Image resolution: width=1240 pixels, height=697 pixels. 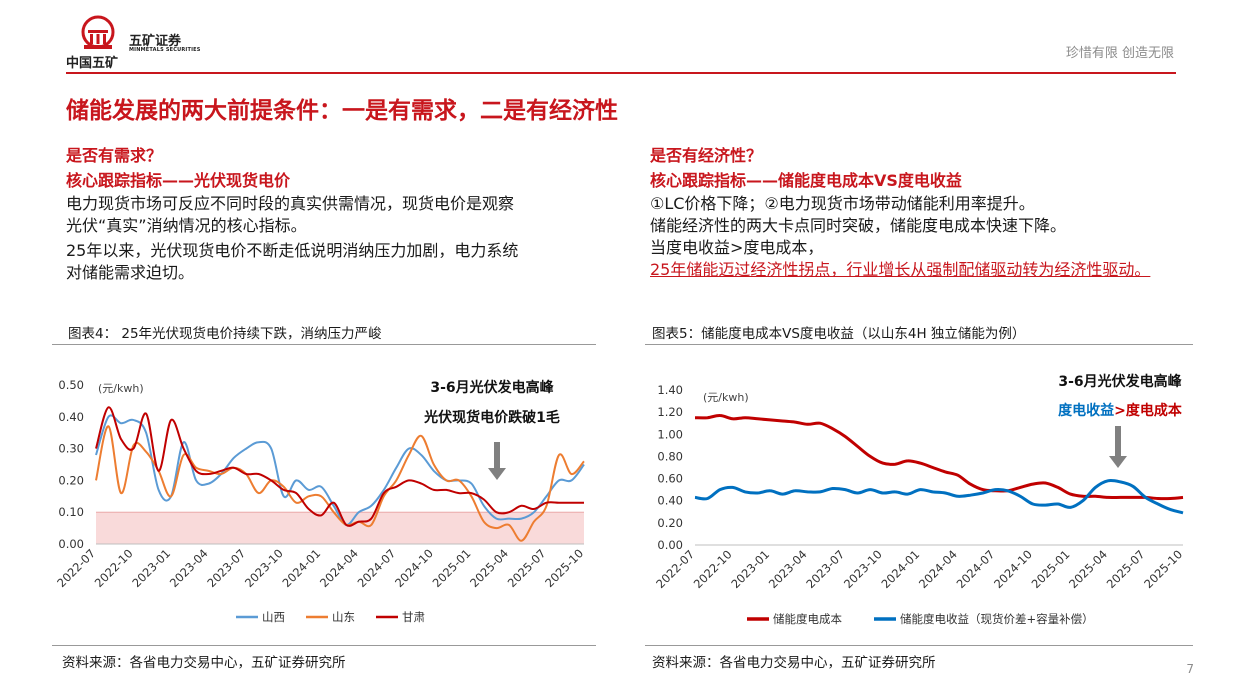 I want to click on right-line2: 储能经济性的两大卡点同时突破，储能度电成本快速下降。, so click(x=858, y=225).